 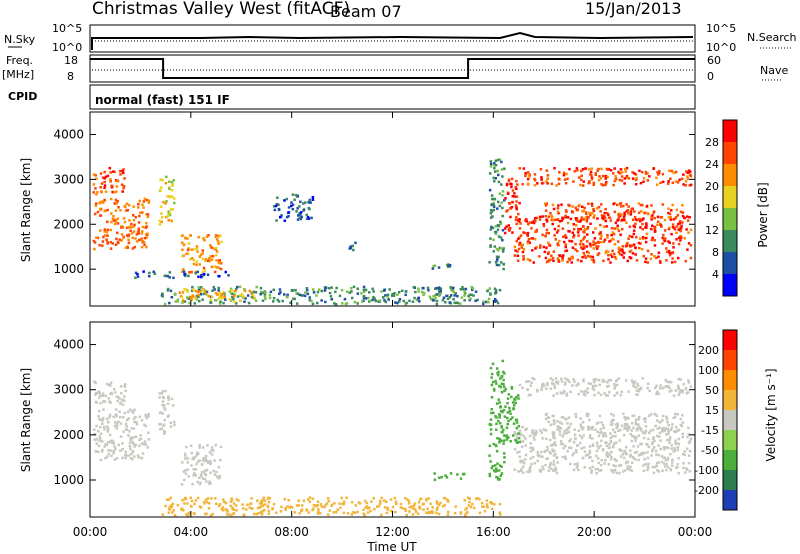 I want to click on velocity-colorbar-label: Velocity [m s⁻¹], so click(x=771, y=414).